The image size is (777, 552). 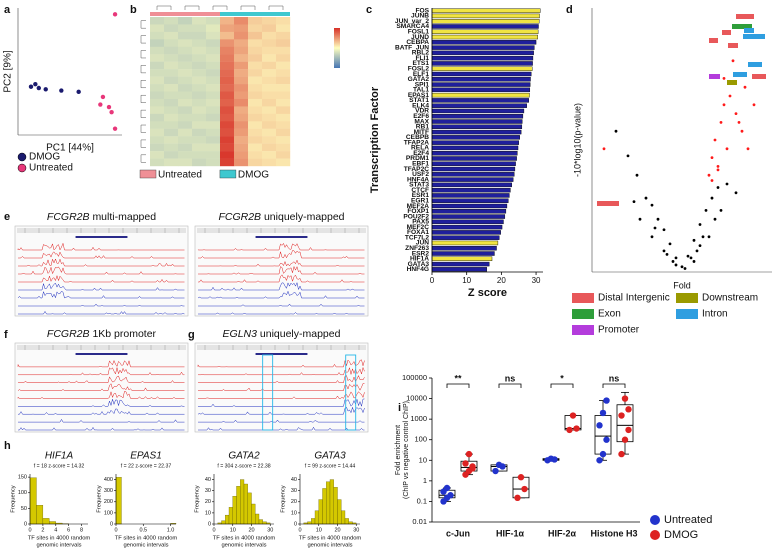 I want to click on histogram-subtitle: f = 22 z-score = 22.37, so click(x=146, y=466).